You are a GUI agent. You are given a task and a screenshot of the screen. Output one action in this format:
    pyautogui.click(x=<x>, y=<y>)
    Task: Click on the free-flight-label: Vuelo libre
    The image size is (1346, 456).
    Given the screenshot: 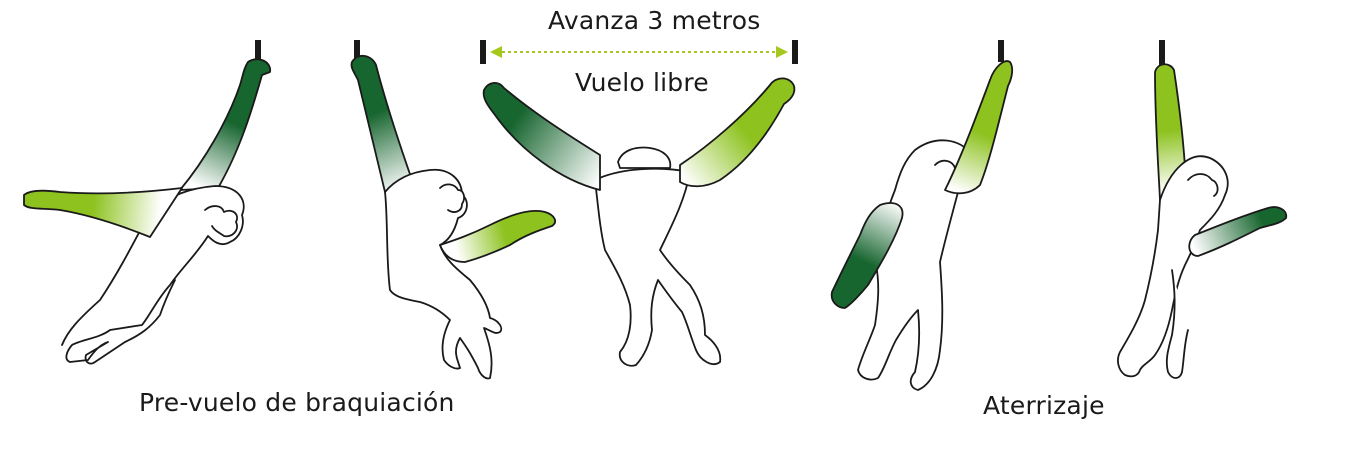 What is the action you would take?
    pyautogui.click(x=642, y=82)
    